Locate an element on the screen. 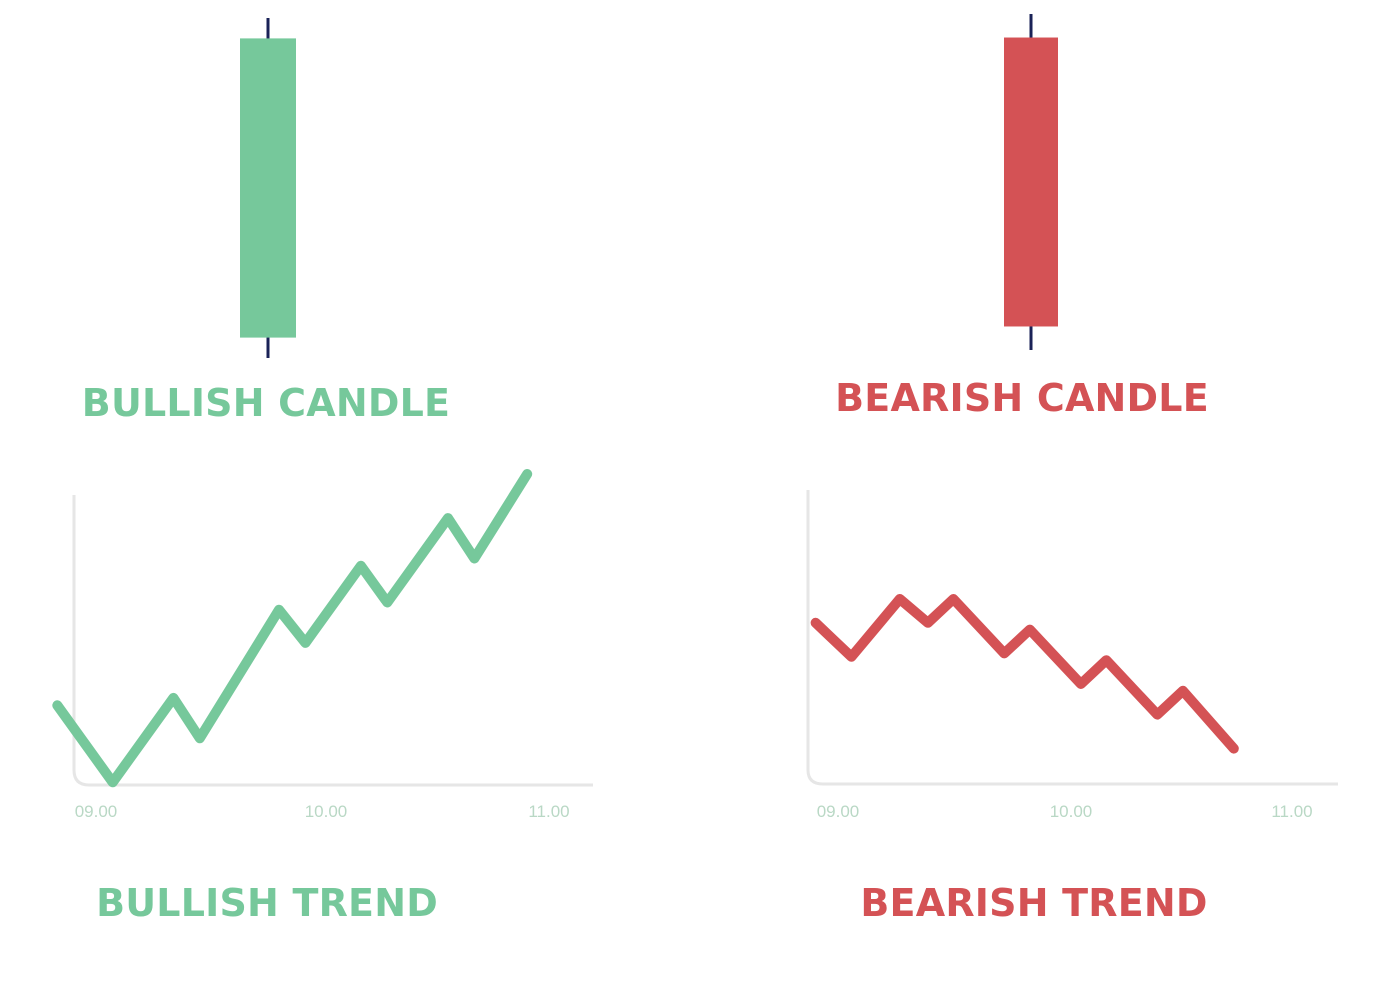  bullish-trend-axes is located at coordinates (332, 641).